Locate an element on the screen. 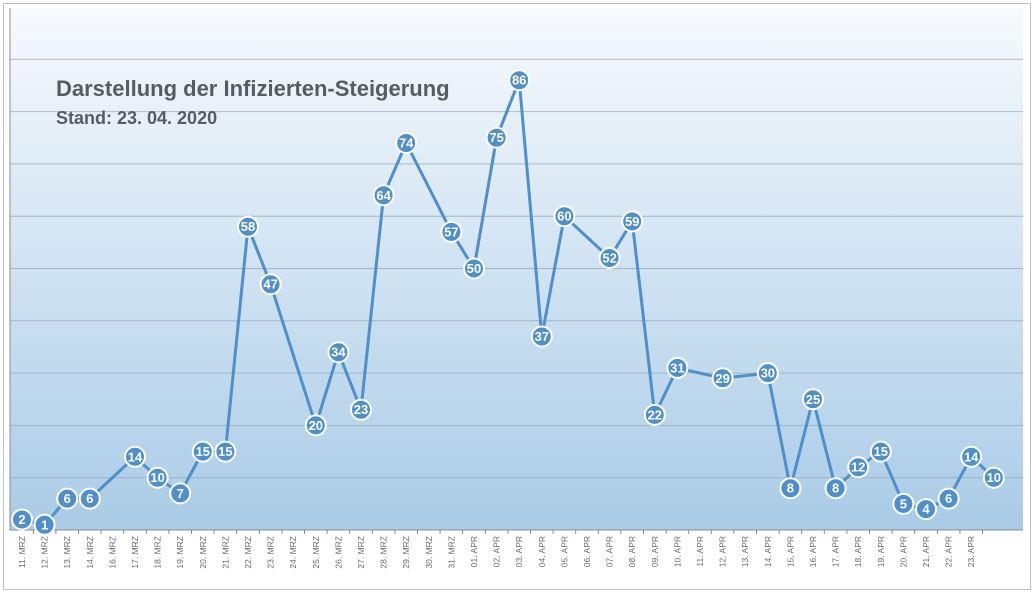  x-tick-label: 10. APR is located at coordinates (677, 551).